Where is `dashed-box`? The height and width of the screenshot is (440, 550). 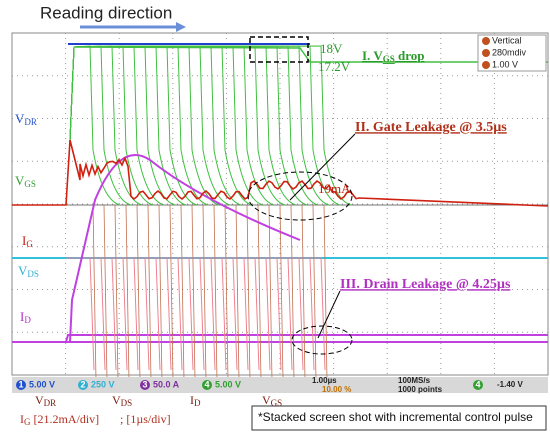
dashed-box is located at coordinates (279, 49).